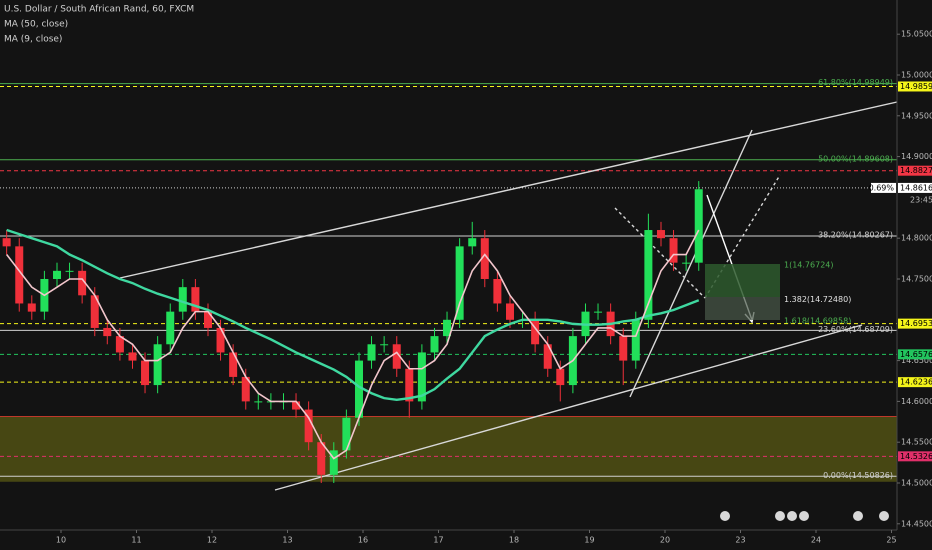 This screenshot has width=932, height=550. What do you see at coordinates (287, 540) in the screenshot?
I see `x-tick-label: 13` at bounding box center [287, 540].